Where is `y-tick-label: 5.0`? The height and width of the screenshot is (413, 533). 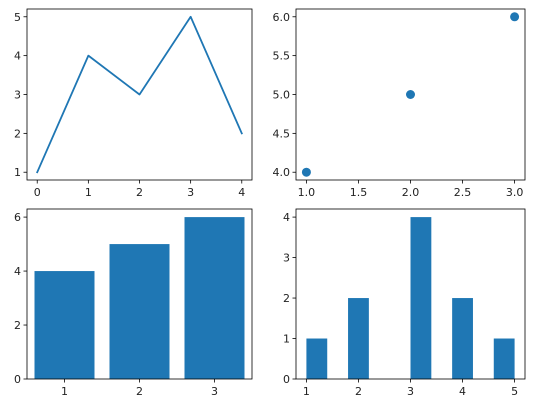 y-tick-label: 5.0 is located at coordinates (282, 95).